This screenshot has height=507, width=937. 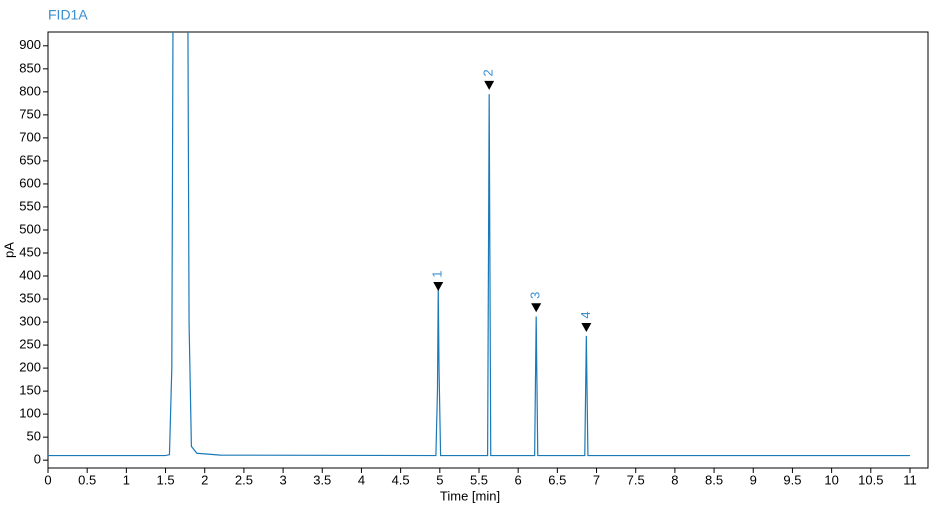 I want to click on y-tick-label: 100, so click(x=30, y=413).